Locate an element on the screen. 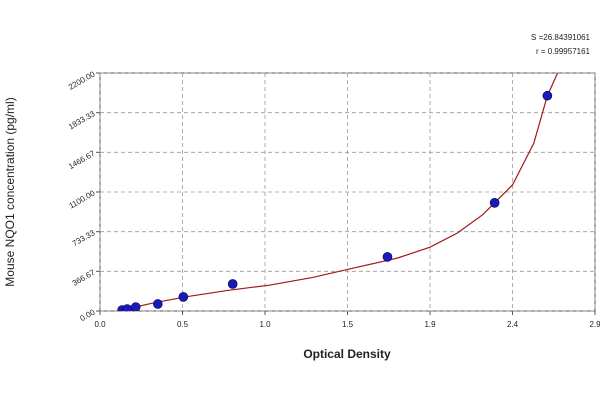  x-tick-label: 1.0 is located at coordinates (265, 324).